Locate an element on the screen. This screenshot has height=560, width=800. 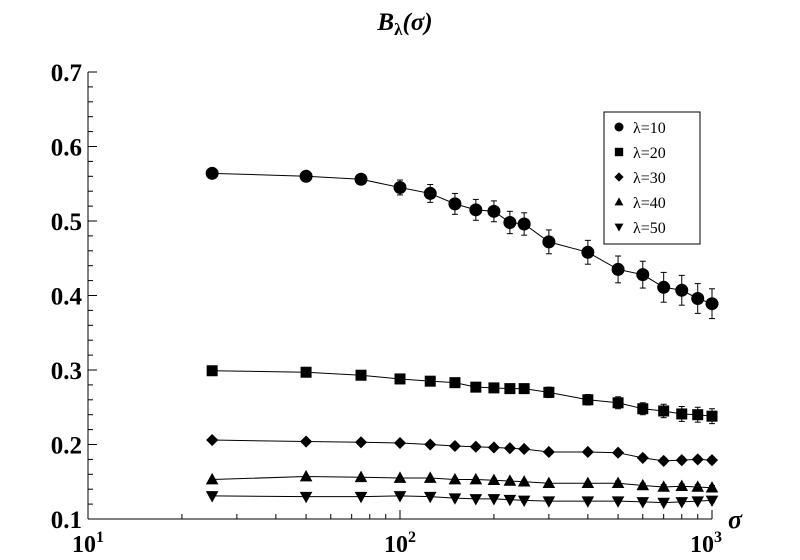
x-tick-label: 10² is located at coordinates (400, 543).